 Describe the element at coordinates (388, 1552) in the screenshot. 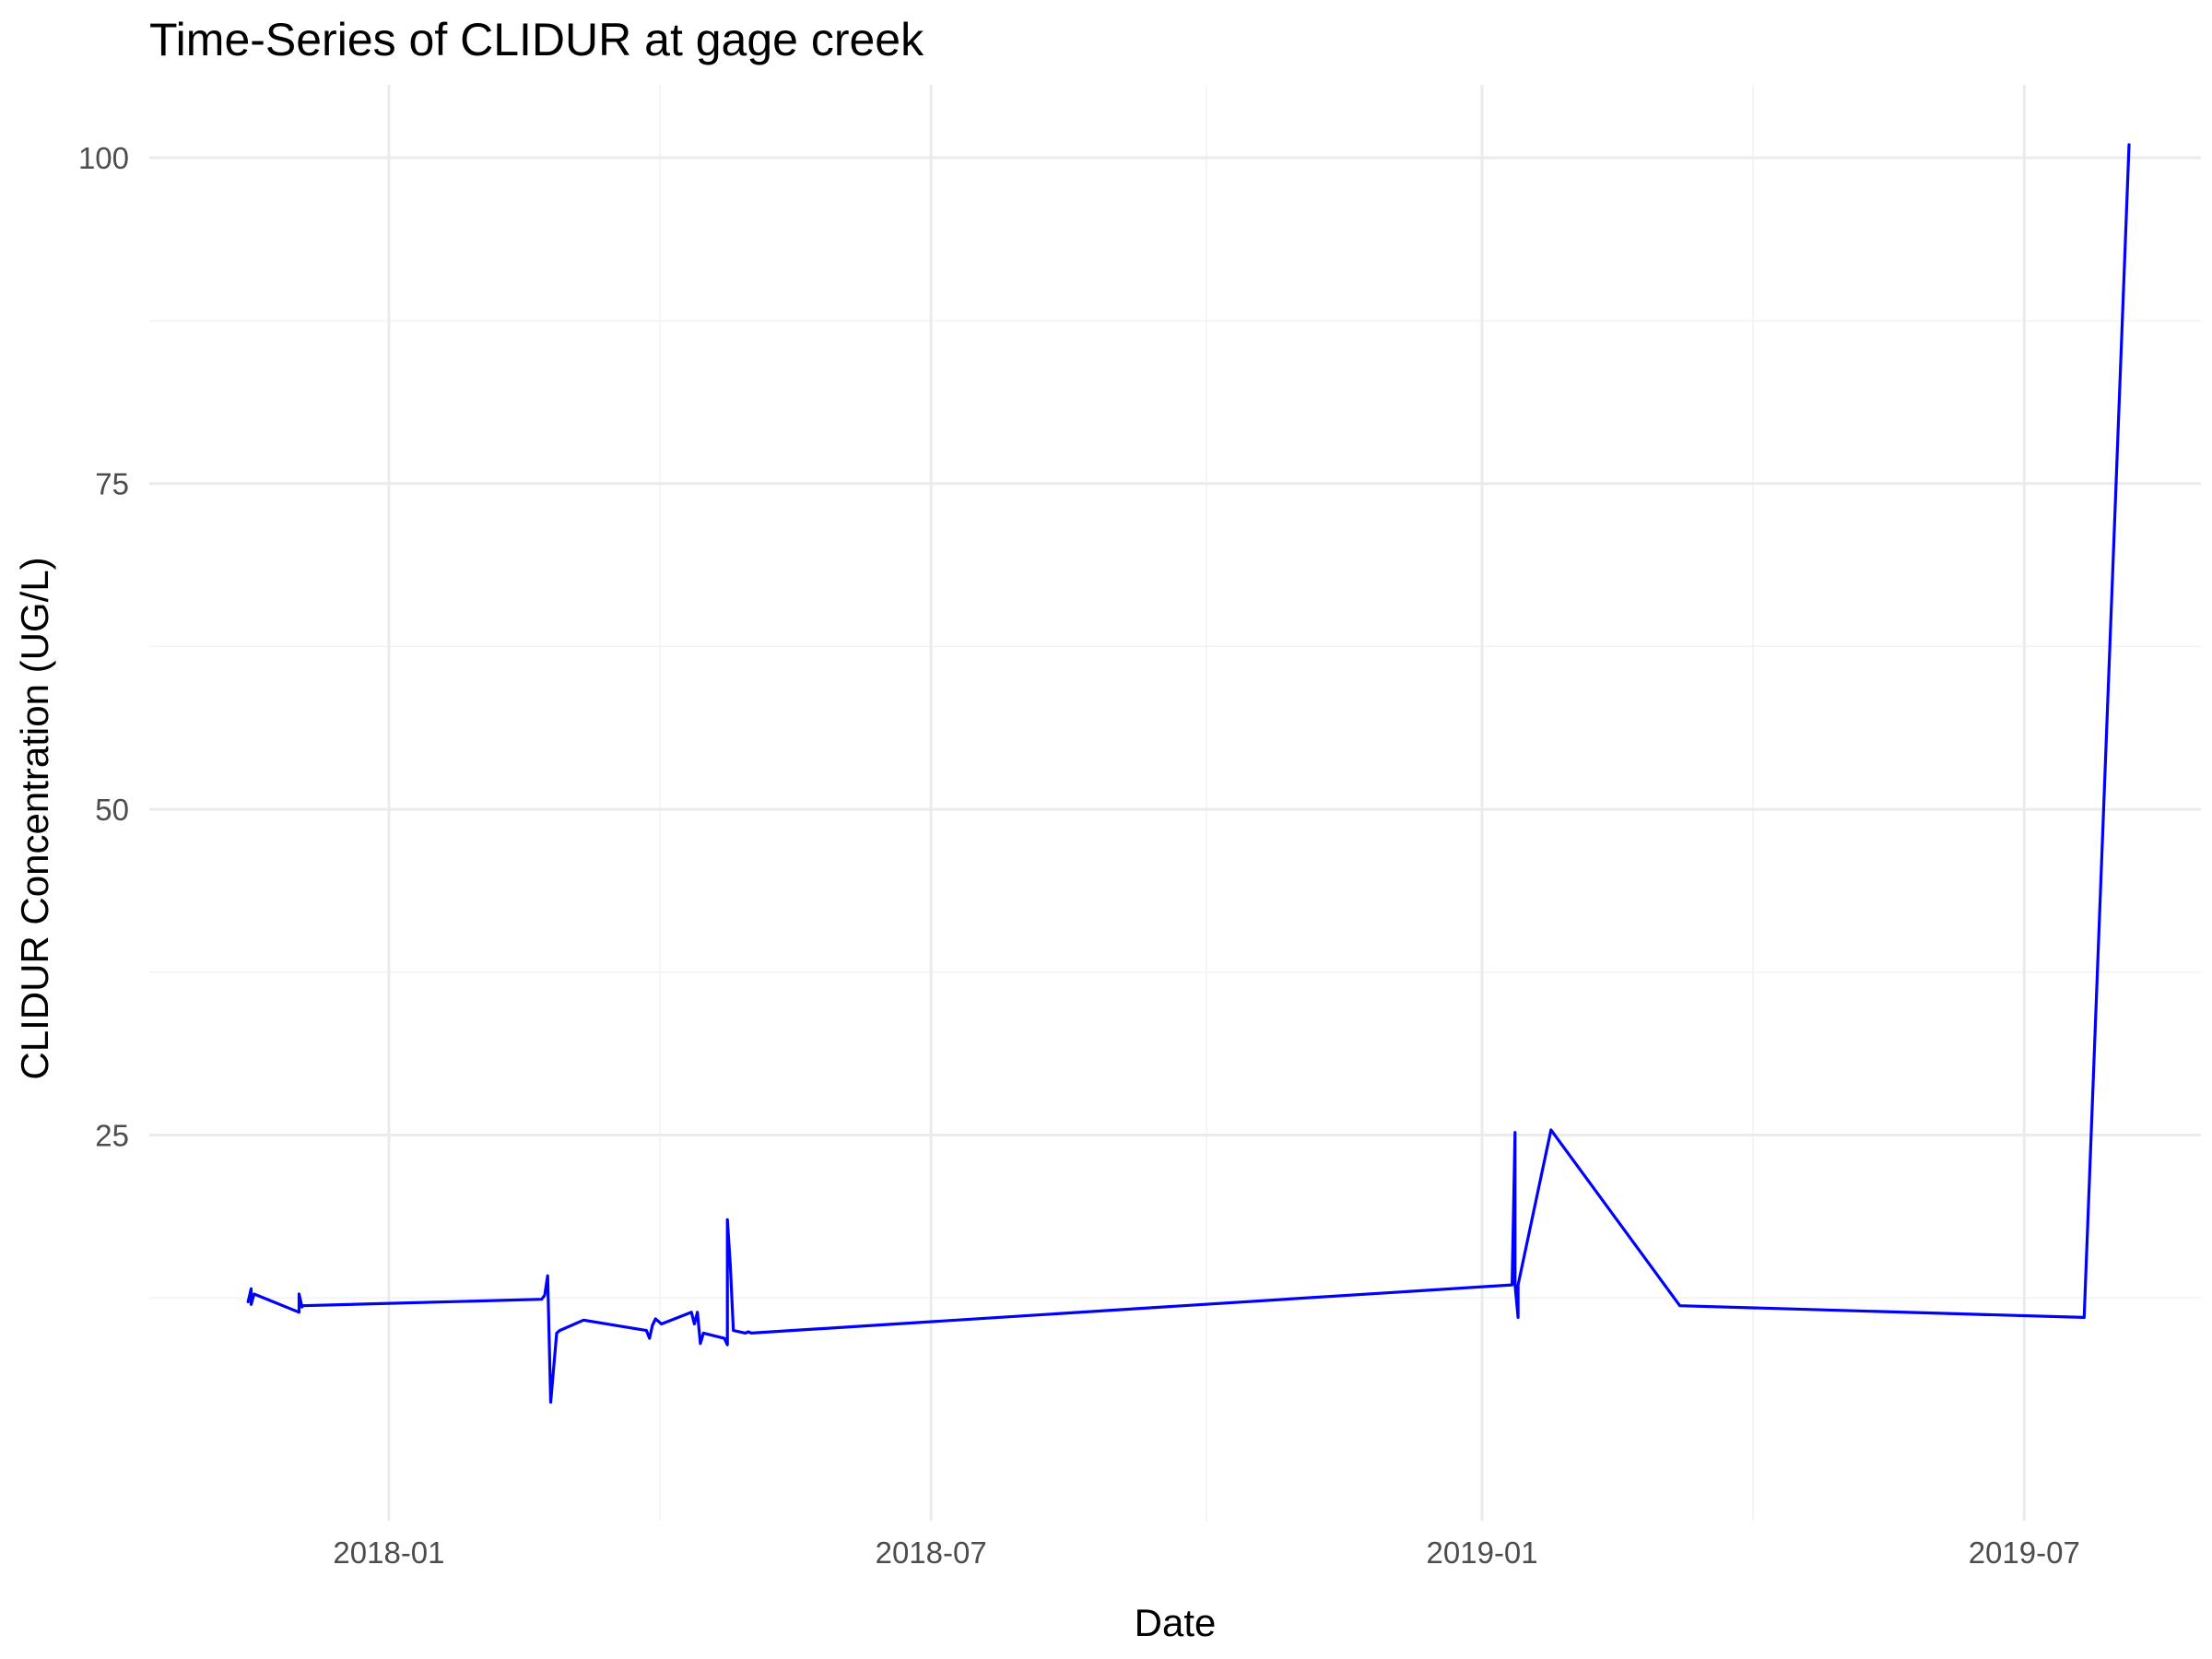

I see `x-tick-label: 2018-01` at that location.